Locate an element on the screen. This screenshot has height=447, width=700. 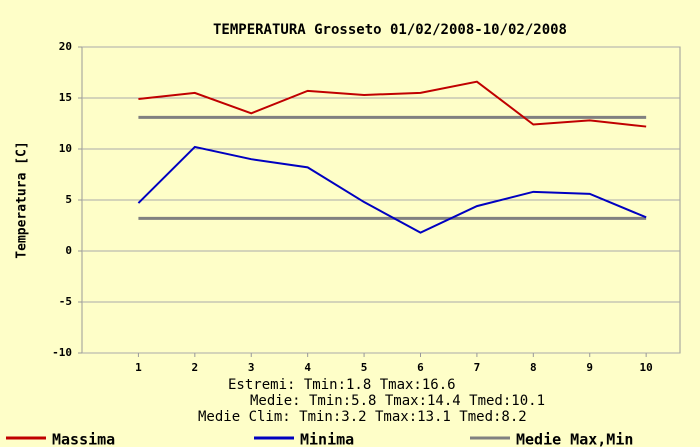
y-tick-label: 10 is located at coordinates (65, 148).